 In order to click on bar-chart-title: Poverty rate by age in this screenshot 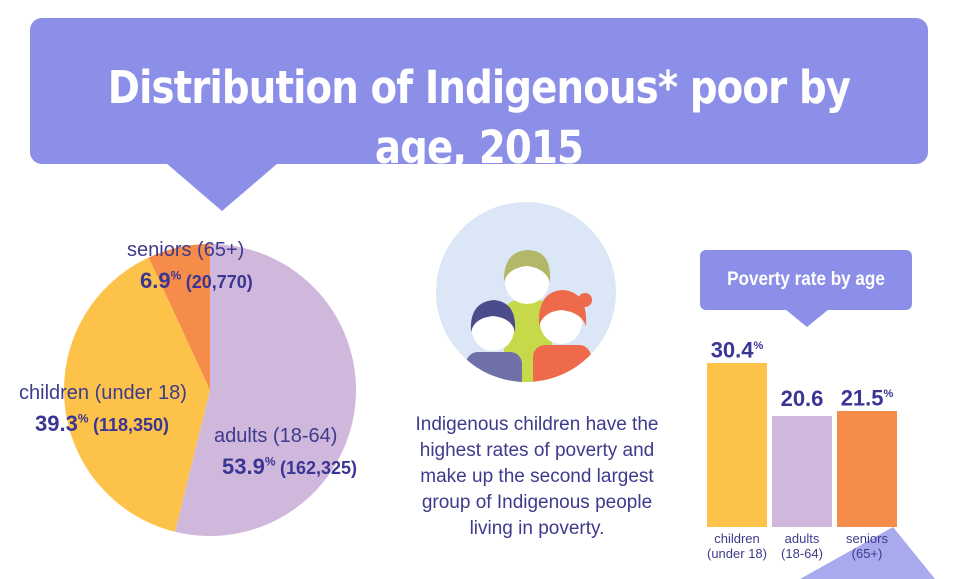, I will do `click(806, 279)`.